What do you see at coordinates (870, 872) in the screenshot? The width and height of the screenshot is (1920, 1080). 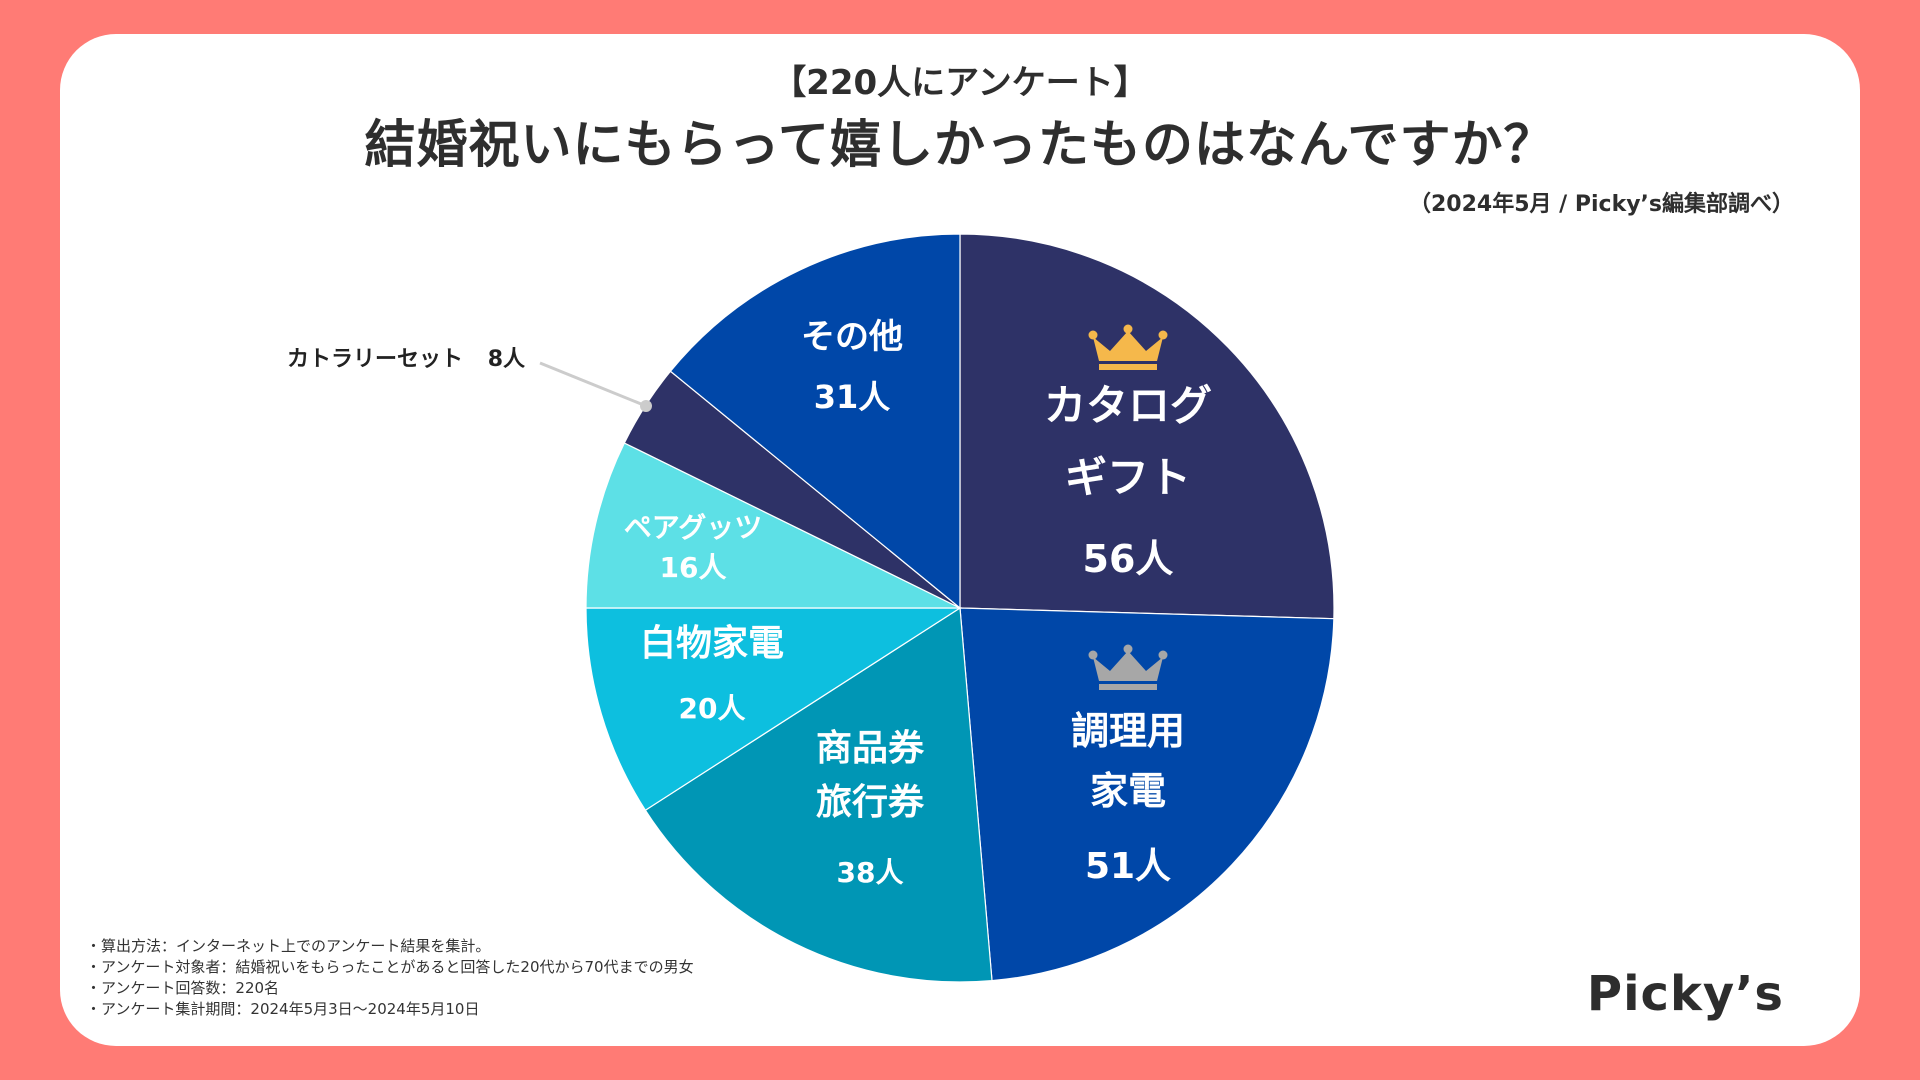 I see `slice-value-2: 38人` at bounding box center [870, 872].